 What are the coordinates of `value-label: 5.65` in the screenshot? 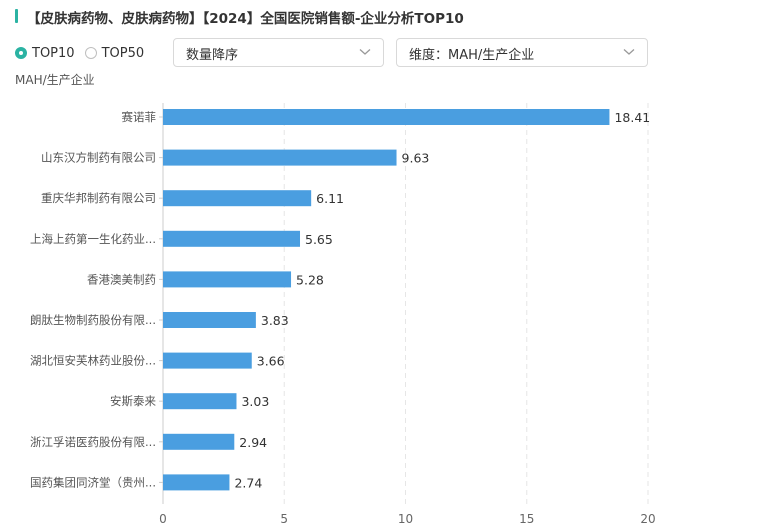 It's located at (319, 239).